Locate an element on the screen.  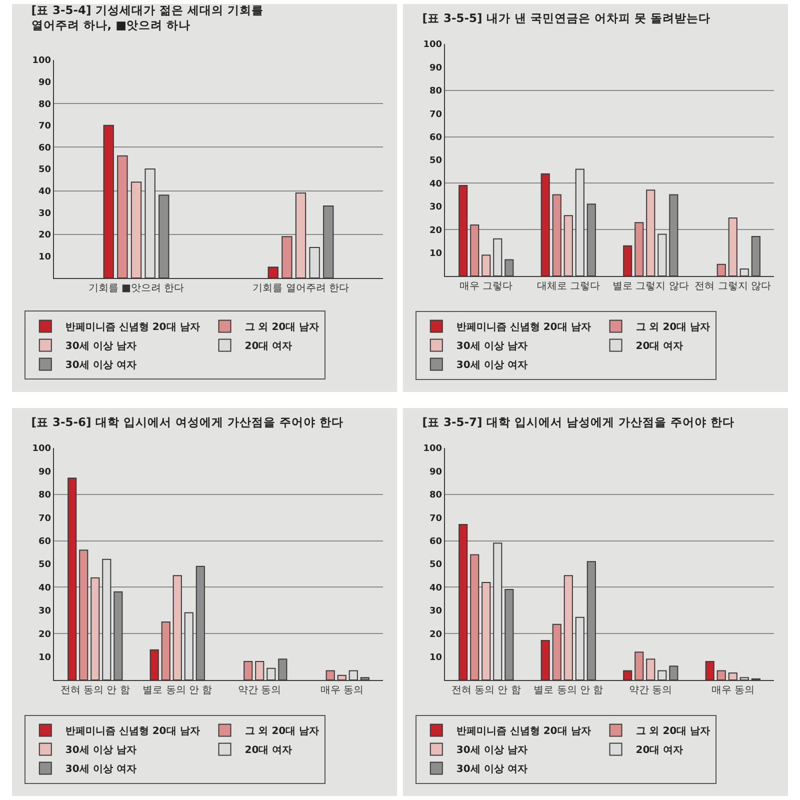
x-tick-label: 매우 그렇다 is located at coordinates (486, 286).